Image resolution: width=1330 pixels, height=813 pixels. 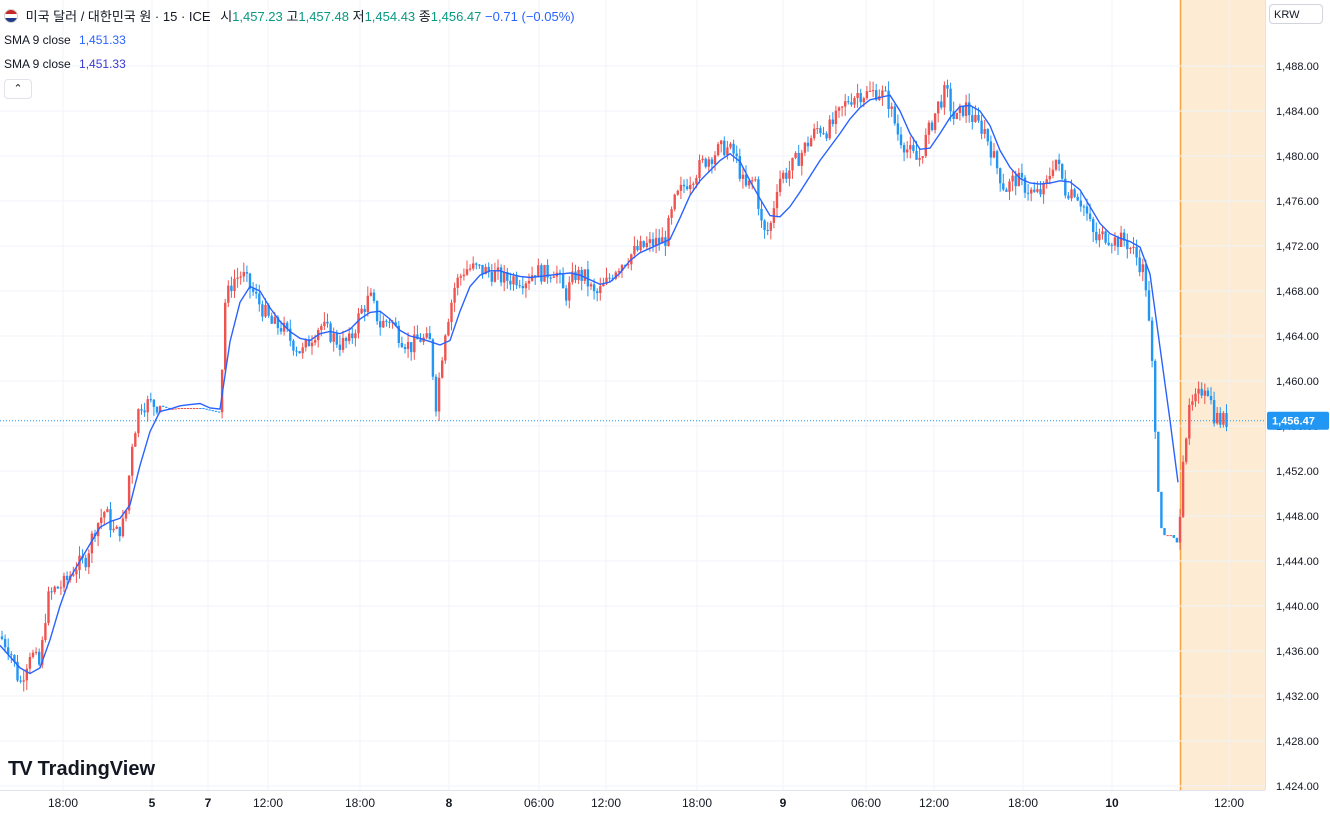 What do you see at coordinates (1297, 157) in the screenshot?
I see `price-tick-label: 1,480.00` at bounding box center [1297, 157].